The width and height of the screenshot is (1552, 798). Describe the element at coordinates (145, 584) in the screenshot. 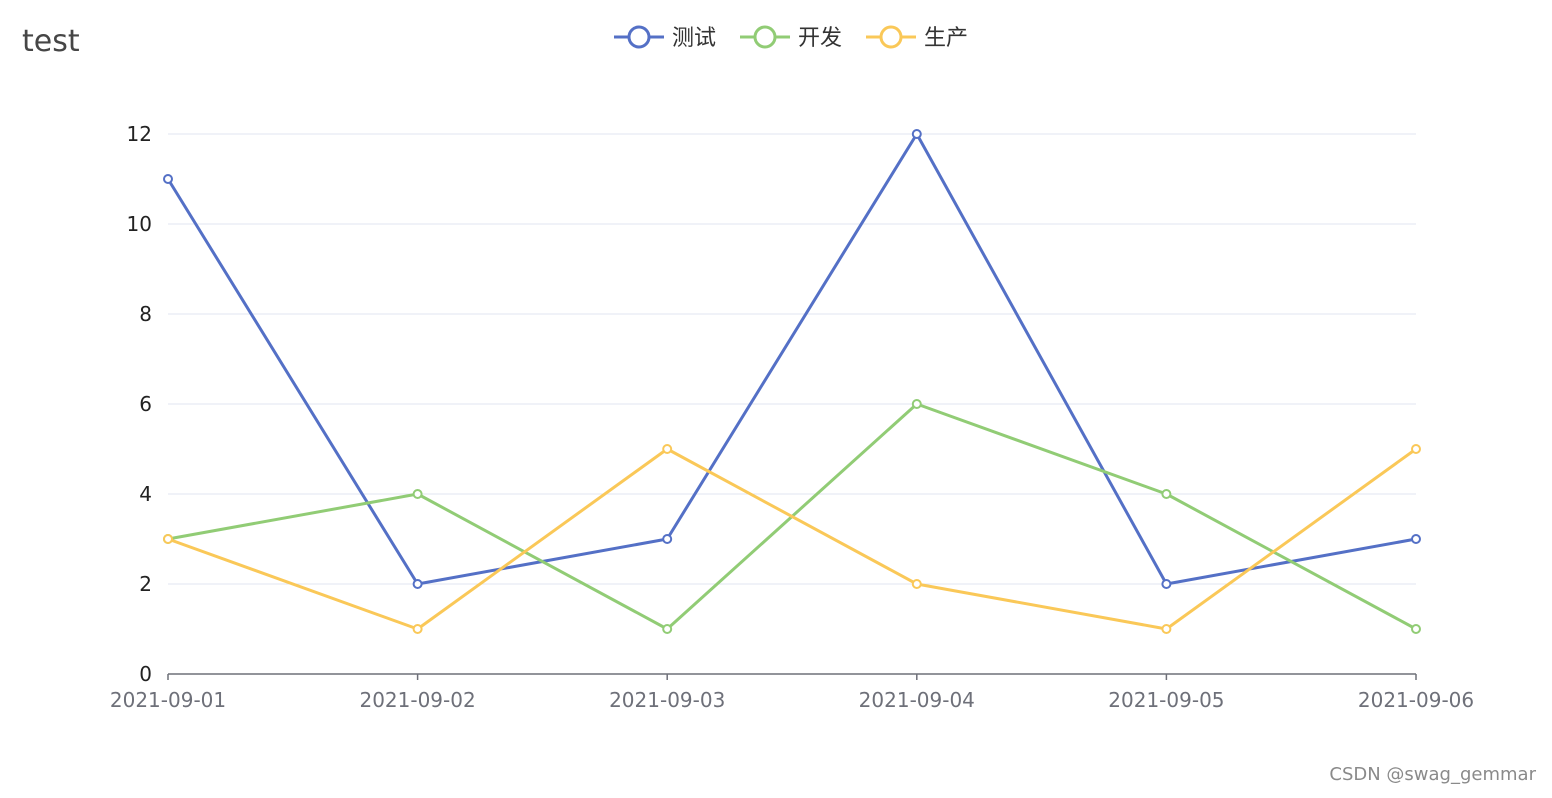

I see `y-tick-label: 2` at that location.